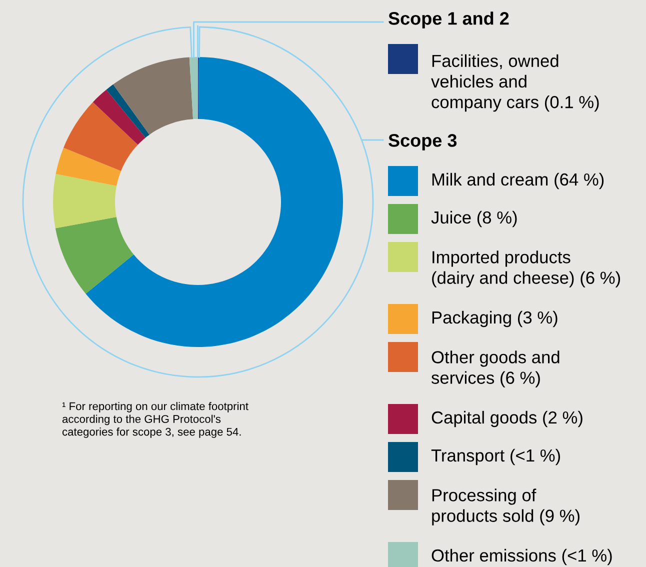 This screenshot has height=567, width=646. I want to click on legend-label: Other goods and services (6 %), so click(495, 369).